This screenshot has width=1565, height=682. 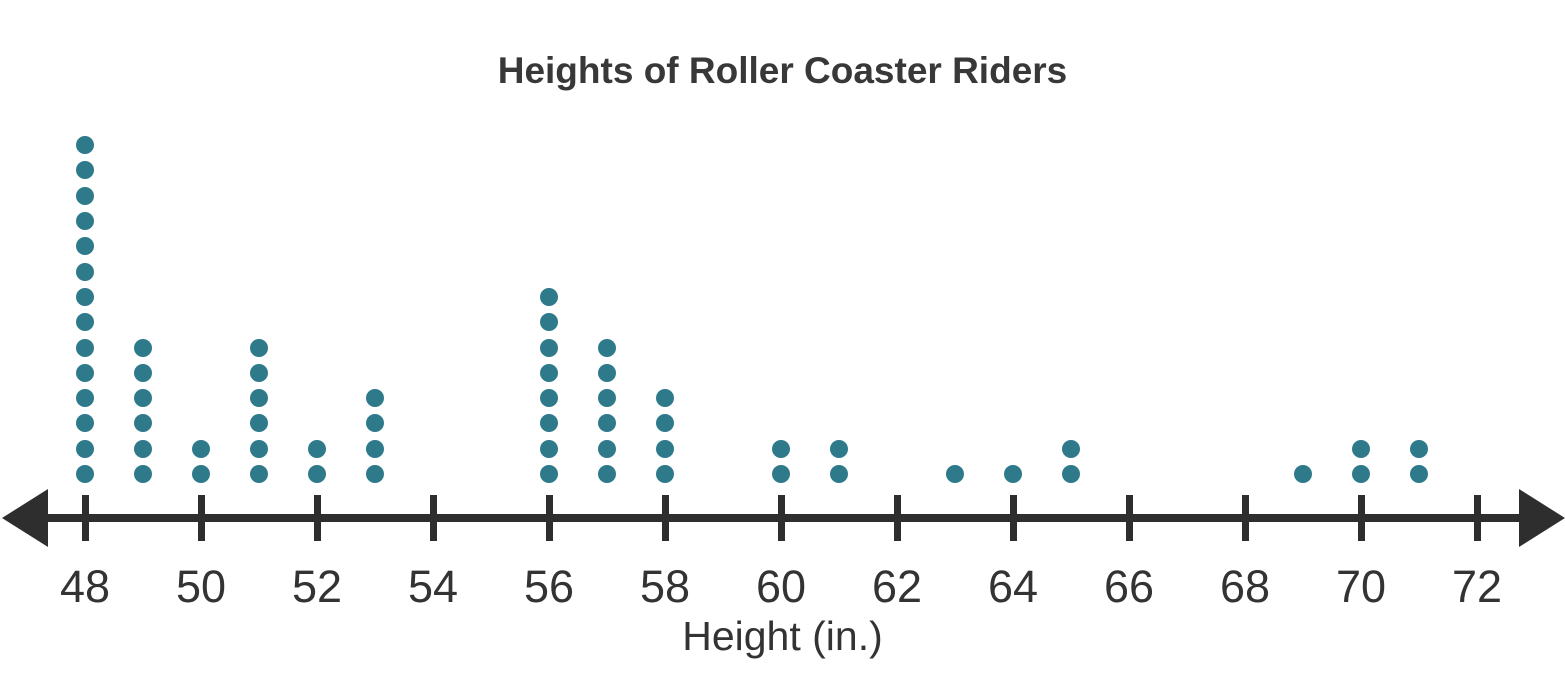 I want to click on tick-label: 48, so click(x=85, y=586).